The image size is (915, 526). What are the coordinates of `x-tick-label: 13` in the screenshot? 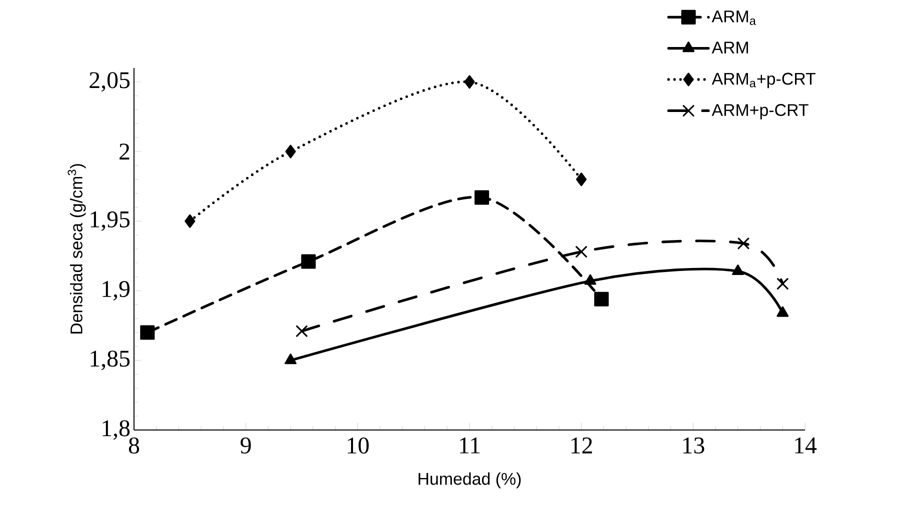 It's located at (693, 445).